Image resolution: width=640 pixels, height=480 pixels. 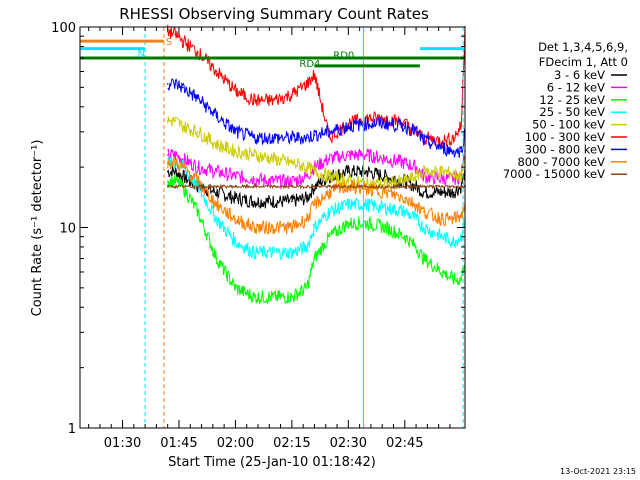 What do you see at coordinates (561, 162) in the screenshot?
I see `legend-label: 800 - 7000 keV` at bounding box center [561, 162].